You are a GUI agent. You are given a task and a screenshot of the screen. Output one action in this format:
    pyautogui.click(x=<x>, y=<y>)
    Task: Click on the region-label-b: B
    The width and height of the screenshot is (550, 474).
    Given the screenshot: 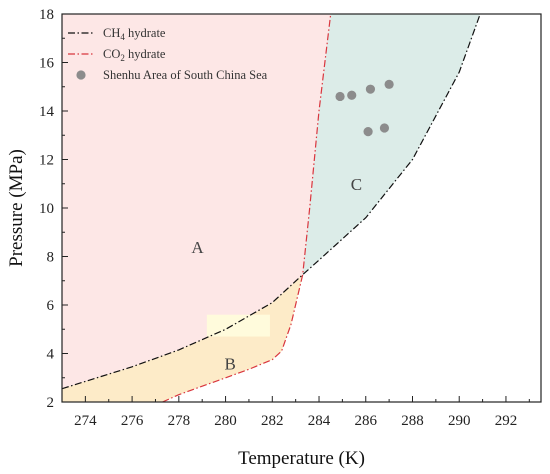 What is the action you would take?
    pyautogui.click(x=230, y=364)
    